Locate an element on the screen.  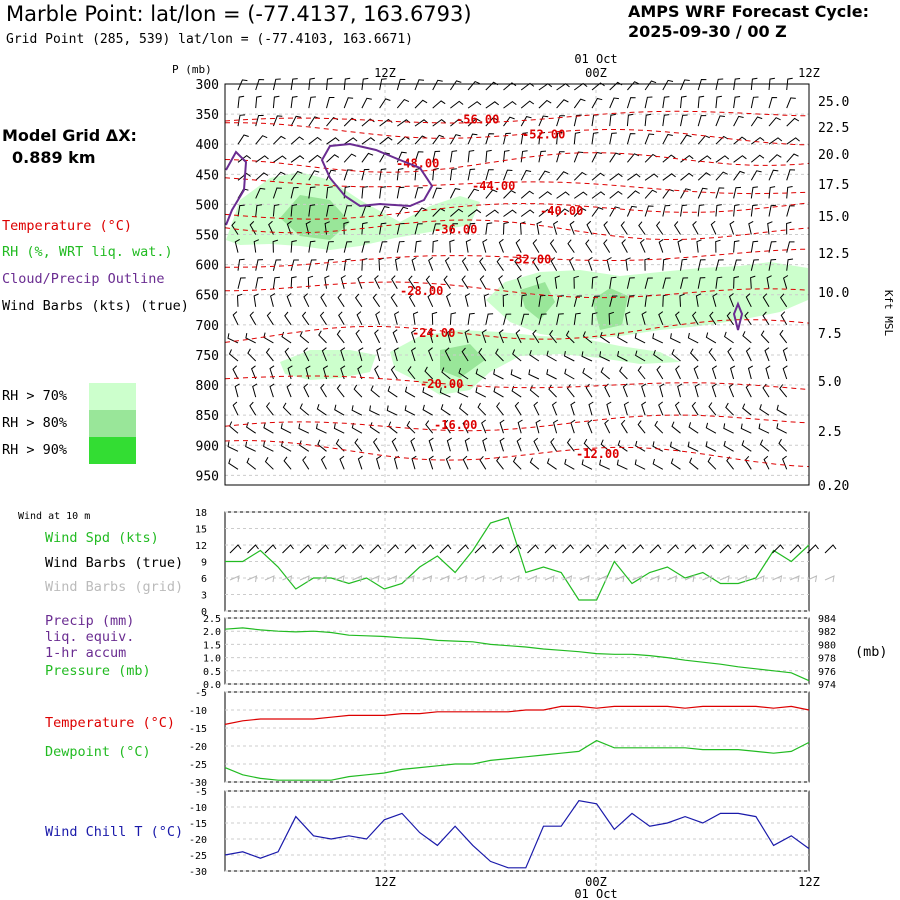
height-tick-label: 17.5 is located at coordinates (833, 185).